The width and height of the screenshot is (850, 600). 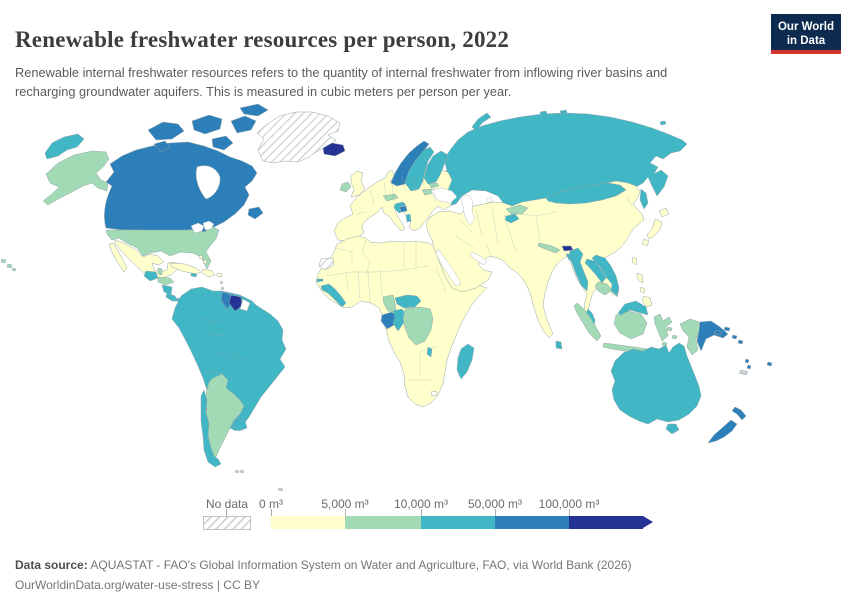 What do you see at coordinates (160, 271) in the screenshot?
I see `region-belize` at bounding box center [160, 271].